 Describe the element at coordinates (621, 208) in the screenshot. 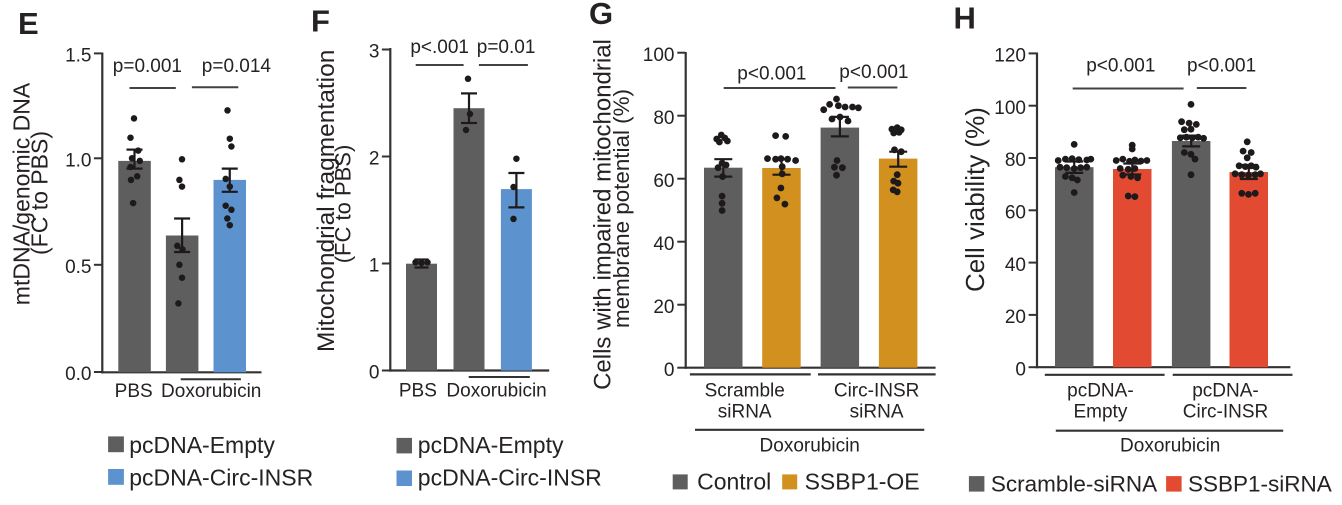

I see `svg-text: membrane potential (%)` at that location.